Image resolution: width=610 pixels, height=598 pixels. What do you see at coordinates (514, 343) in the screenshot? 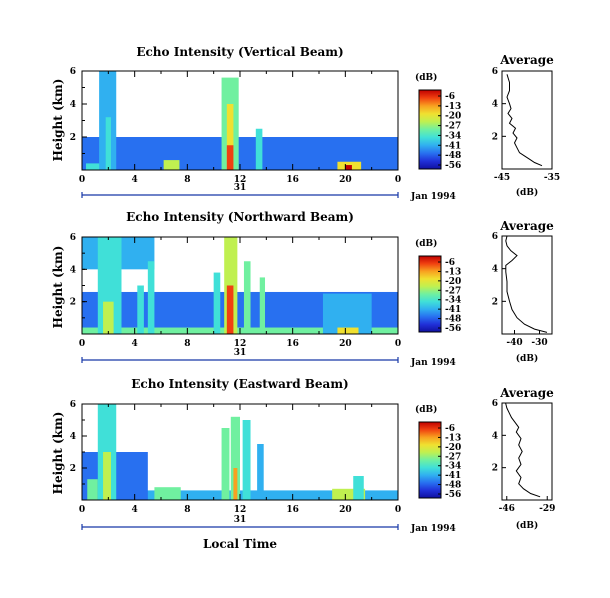
I see `x-tick-label: -40` at bounding box center [514, 343].